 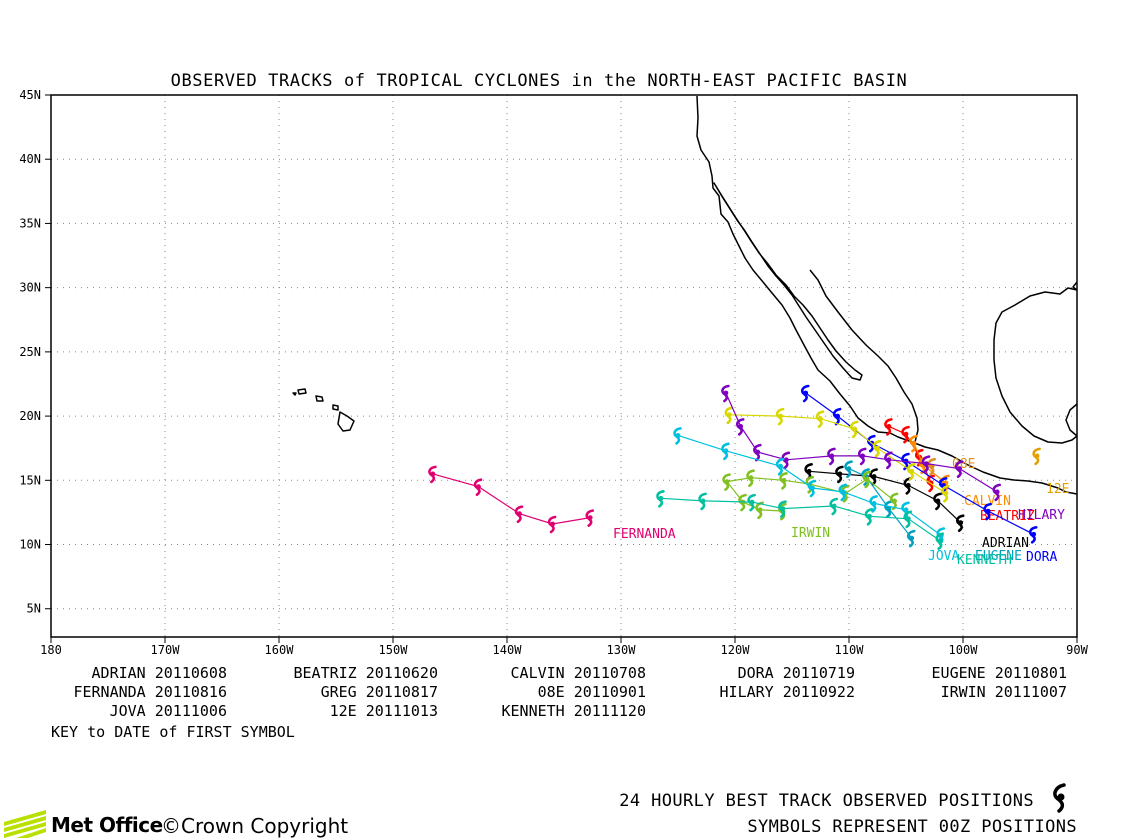 I want to click on lon-label: 90W, so click(x=1077, y=650).